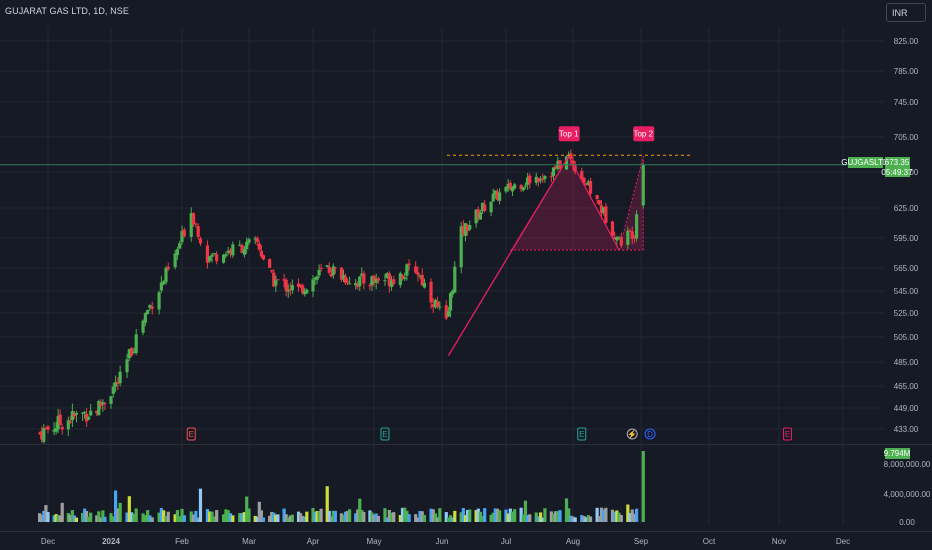 The image size is (932, 550). I want to click on time-tick-label: Jun, so click(442, 541).